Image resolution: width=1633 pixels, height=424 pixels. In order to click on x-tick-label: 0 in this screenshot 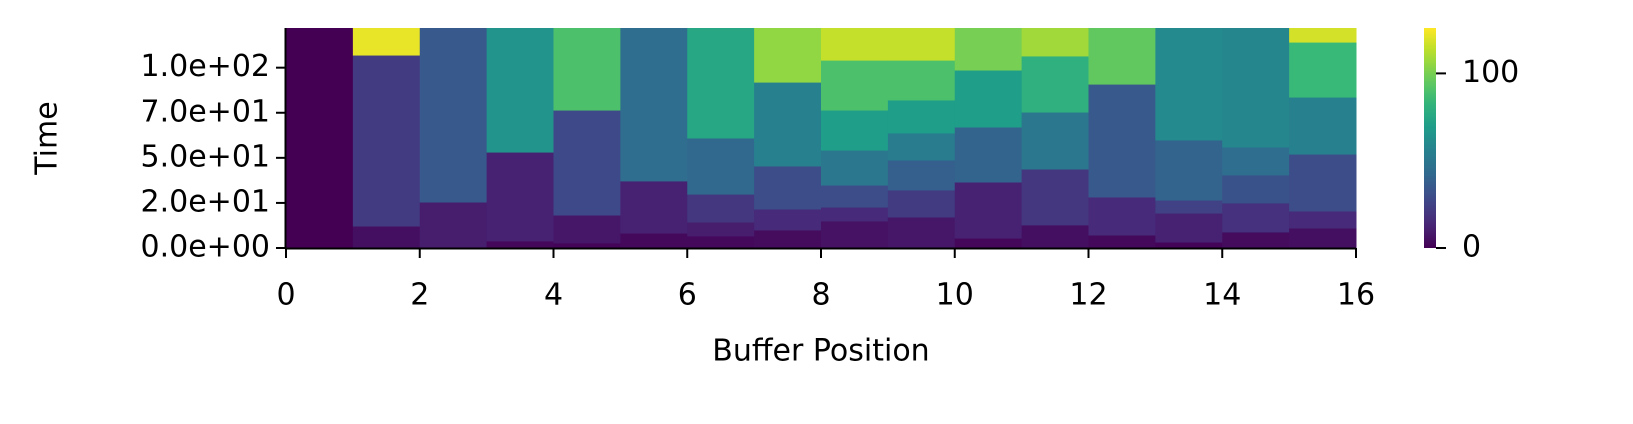, I will do `click(285, 295)`.